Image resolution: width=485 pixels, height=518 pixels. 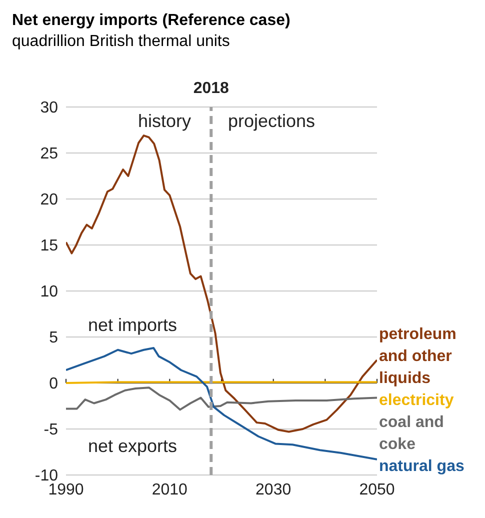 I want to click on y-tick-label: 15, so click(x=49, y=246).